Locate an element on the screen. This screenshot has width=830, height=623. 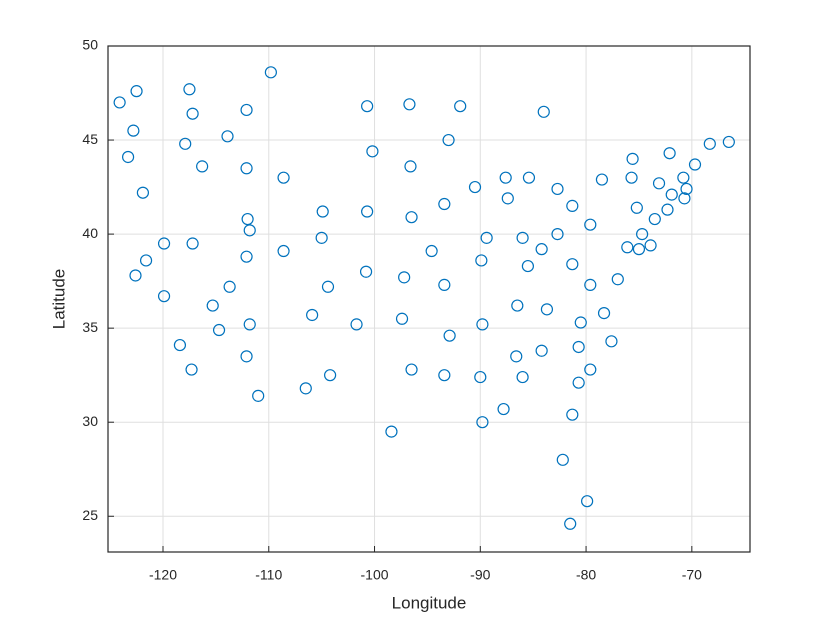
y-tick-label: 35 is located at coordinates (90, 327).